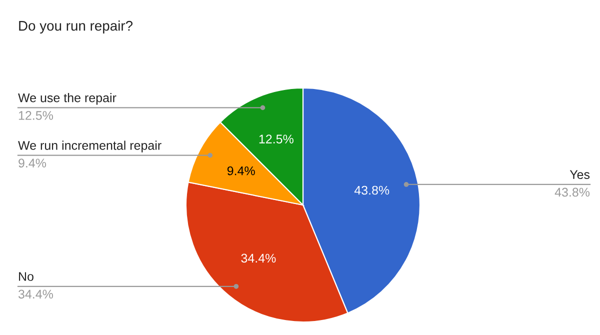 This screenshot has width=600, height=335. What do you see at coordinates (276, 139) in the screenshot?
I see `data-label: 12.5%` at bounding box center [276, 139].